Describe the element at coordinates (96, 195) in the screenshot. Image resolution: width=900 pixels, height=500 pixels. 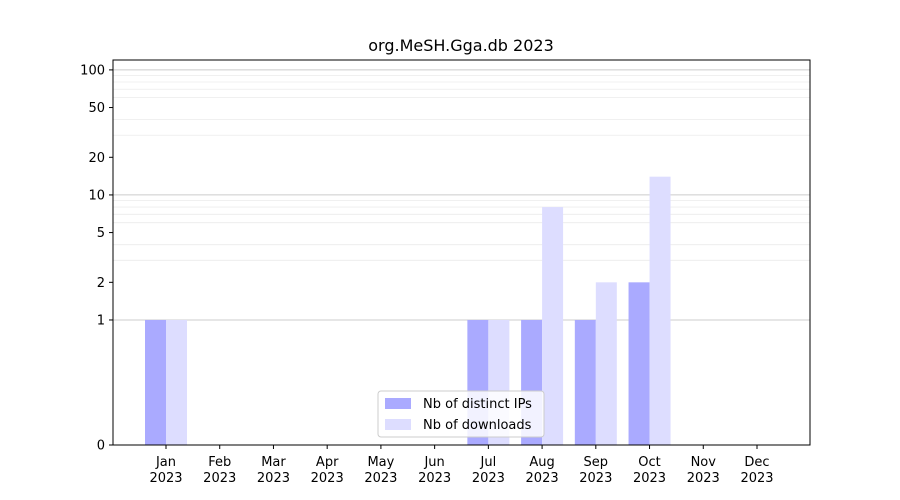
I see `y-tick-label: 10` at that location.